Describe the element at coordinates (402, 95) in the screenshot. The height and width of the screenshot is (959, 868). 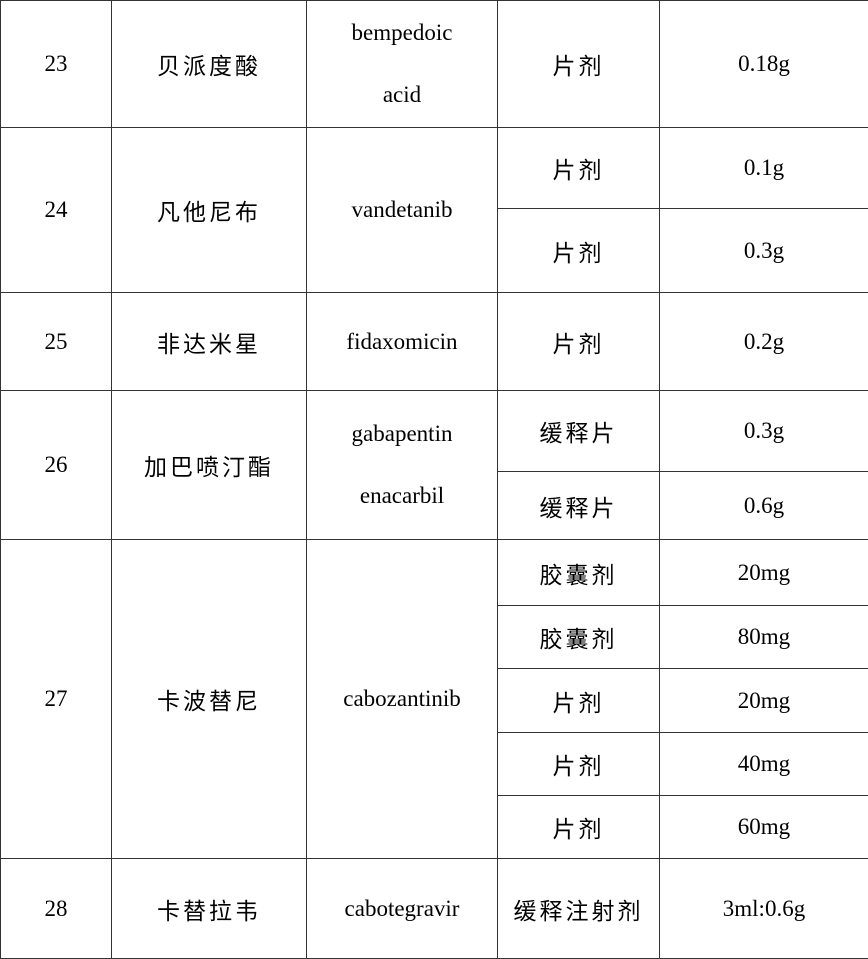
I see `english-name-line: acid` at that location.